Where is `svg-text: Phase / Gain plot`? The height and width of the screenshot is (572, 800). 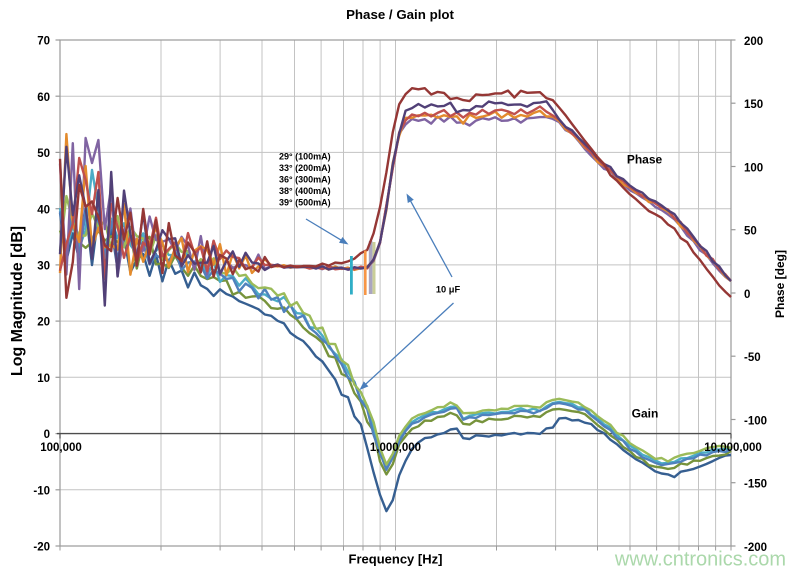 svg-text: Phase / Gain plot is located at coordinates (400, 14).